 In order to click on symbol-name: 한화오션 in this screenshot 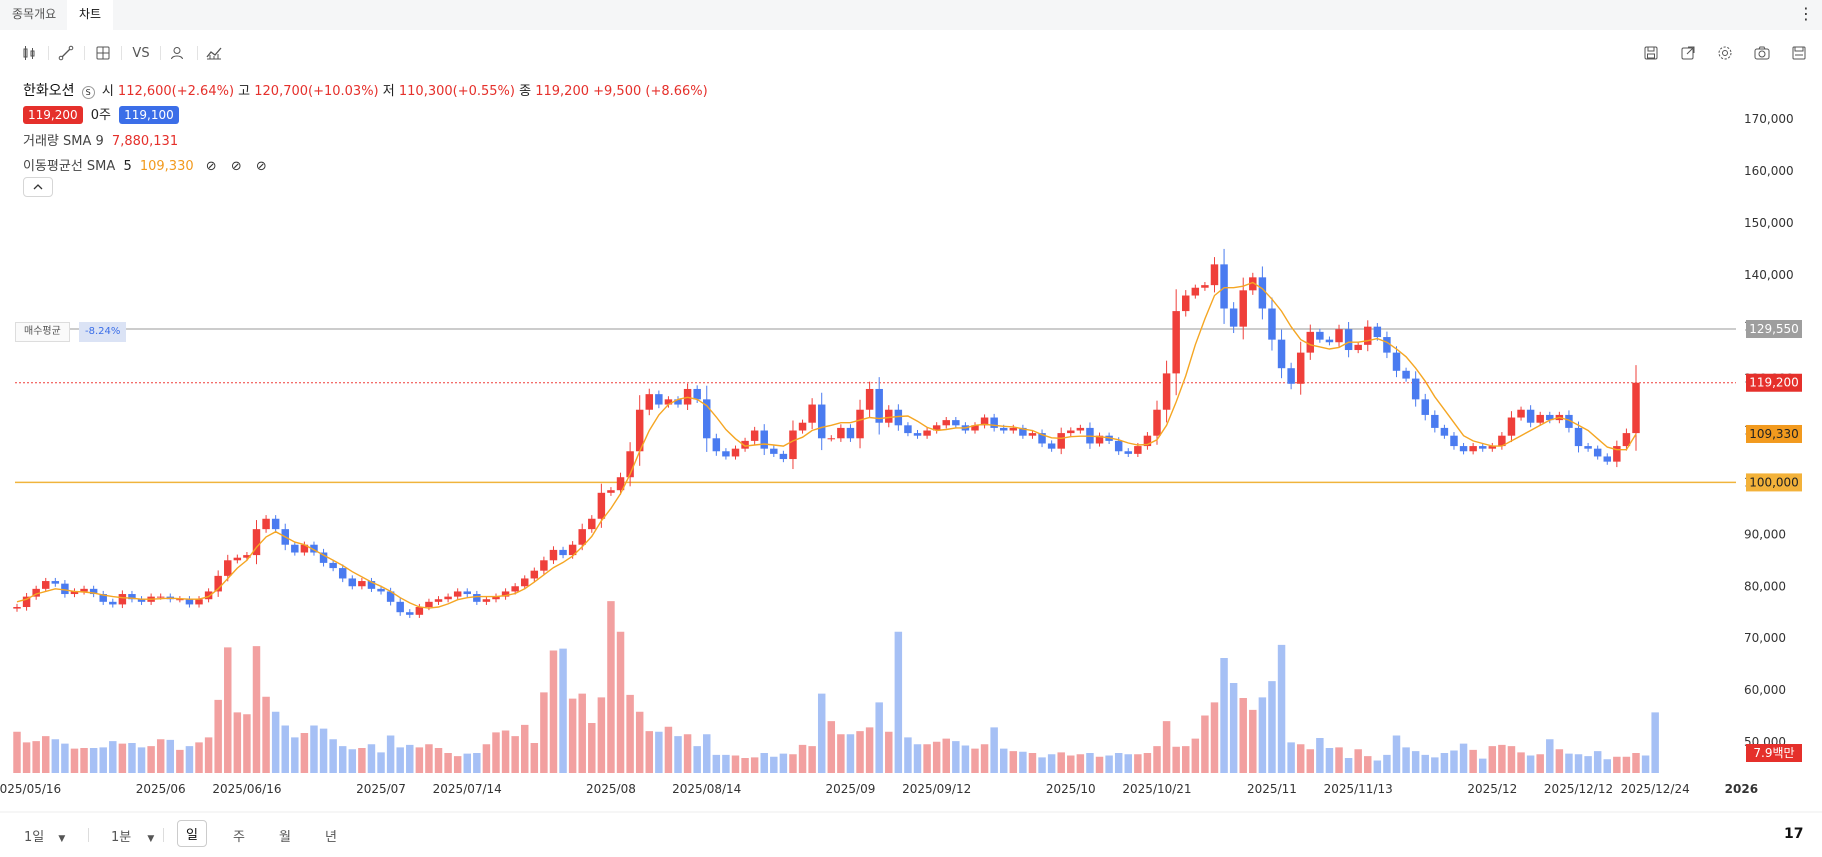, I will do `click(49, 91)`.